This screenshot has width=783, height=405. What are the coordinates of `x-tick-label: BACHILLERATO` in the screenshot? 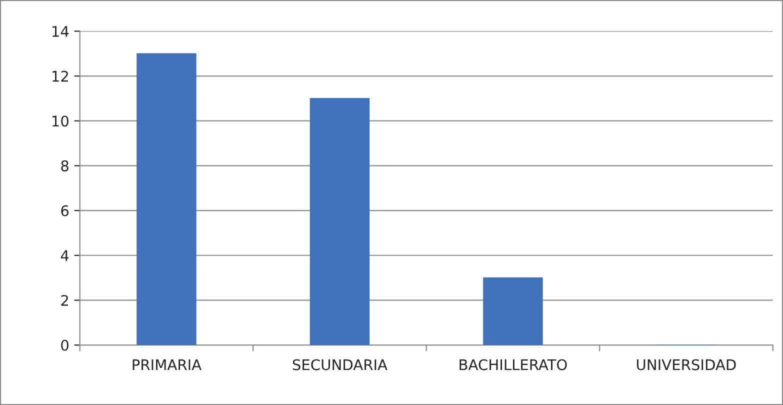 It's located at (513, 364).